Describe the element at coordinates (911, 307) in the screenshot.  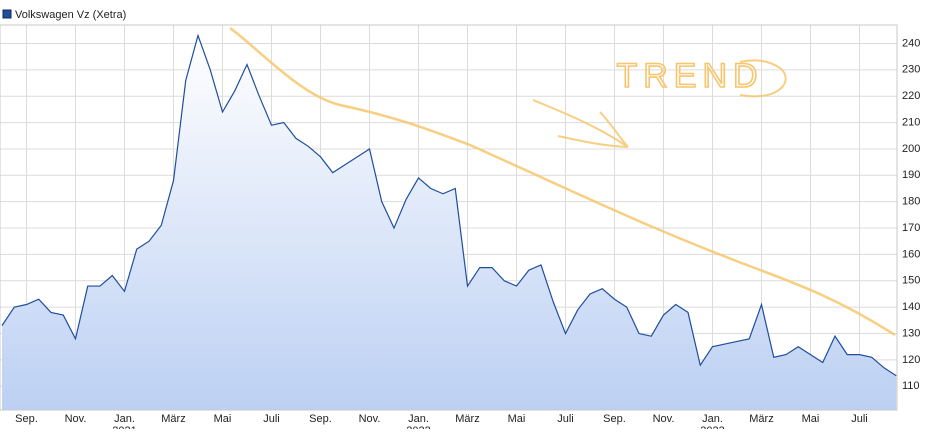
I see `y-tick-label: 140` at that location.